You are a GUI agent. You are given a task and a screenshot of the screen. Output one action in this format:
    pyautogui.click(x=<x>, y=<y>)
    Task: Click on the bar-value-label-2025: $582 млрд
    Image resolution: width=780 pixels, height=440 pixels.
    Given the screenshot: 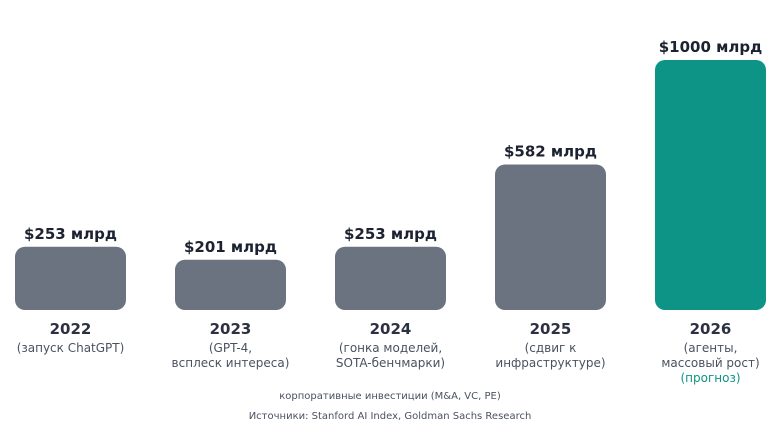 What is the action you would take?
    pyautogui.click(x=550, y=152)
    